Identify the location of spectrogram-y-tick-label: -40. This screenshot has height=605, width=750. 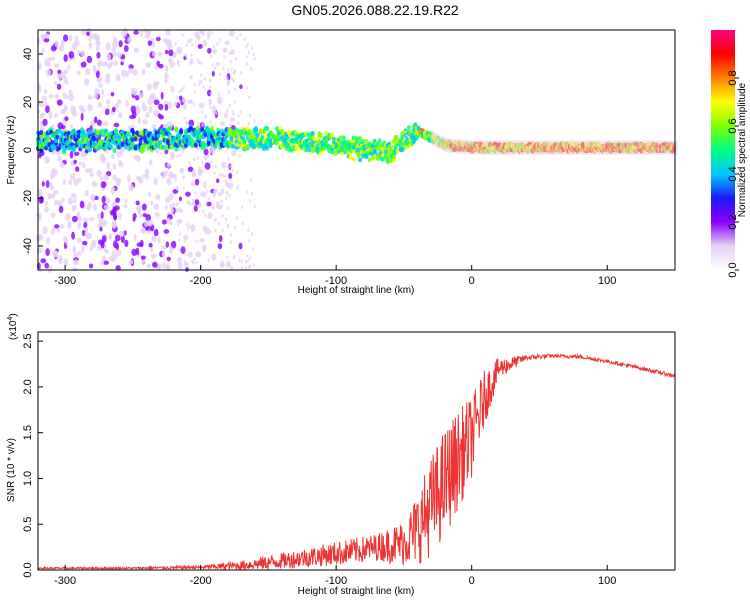
(28, 246).